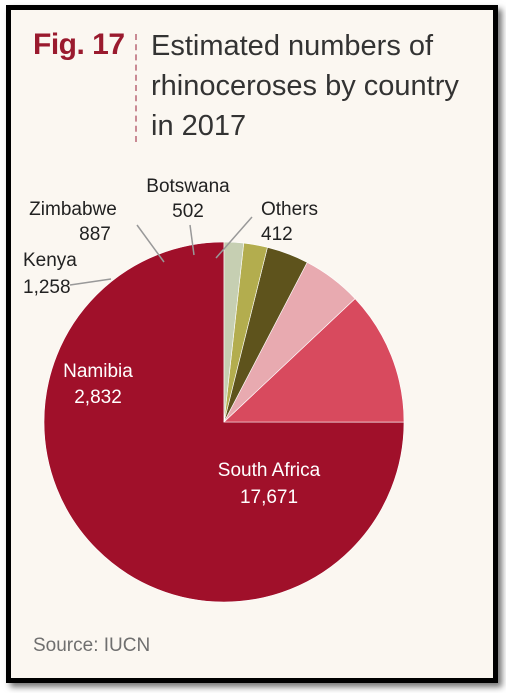 The height and width of the screenshot is (693, 506). What do you see at coordinates (90, 282) in the screenshot?
I see `leader-line-kenya` at bounding box center [90, 282].